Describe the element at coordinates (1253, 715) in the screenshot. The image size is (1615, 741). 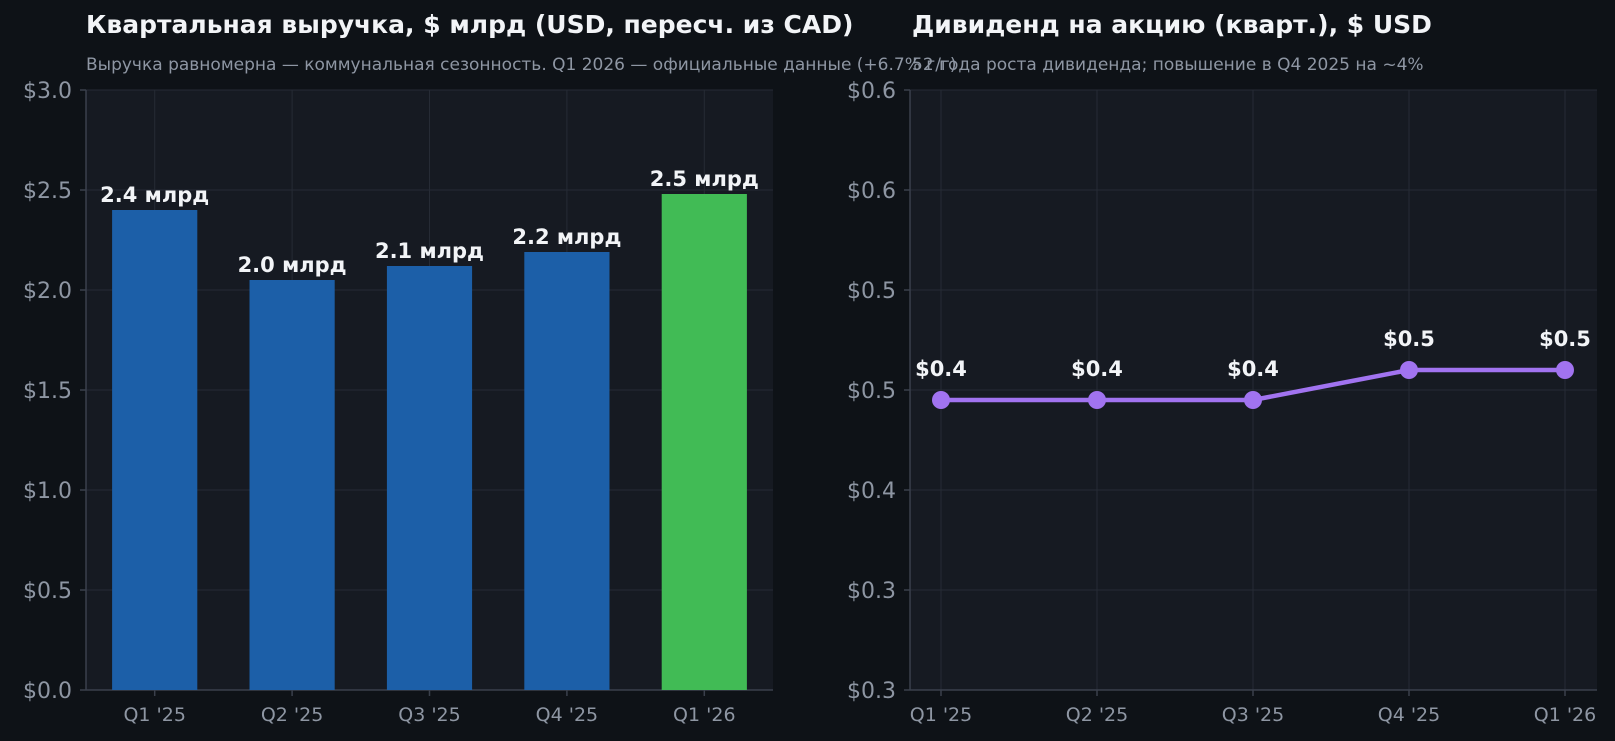
I see `dividend-xtick-label: Q3 '25` at that location.